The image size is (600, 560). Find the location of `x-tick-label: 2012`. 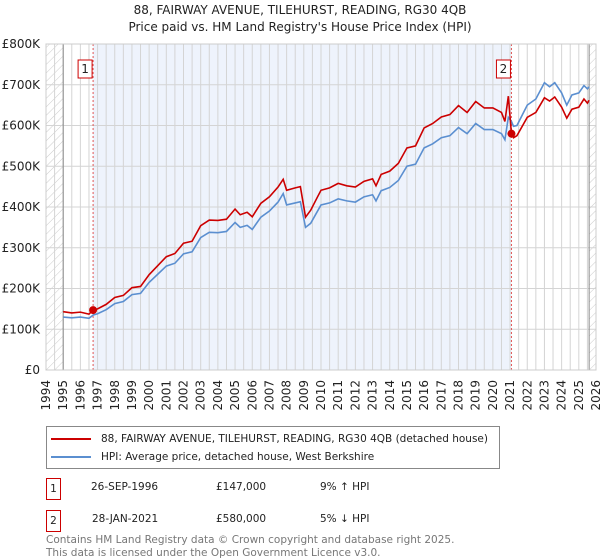

x-tick-label: 2012 is located at coordinates (355, 395).